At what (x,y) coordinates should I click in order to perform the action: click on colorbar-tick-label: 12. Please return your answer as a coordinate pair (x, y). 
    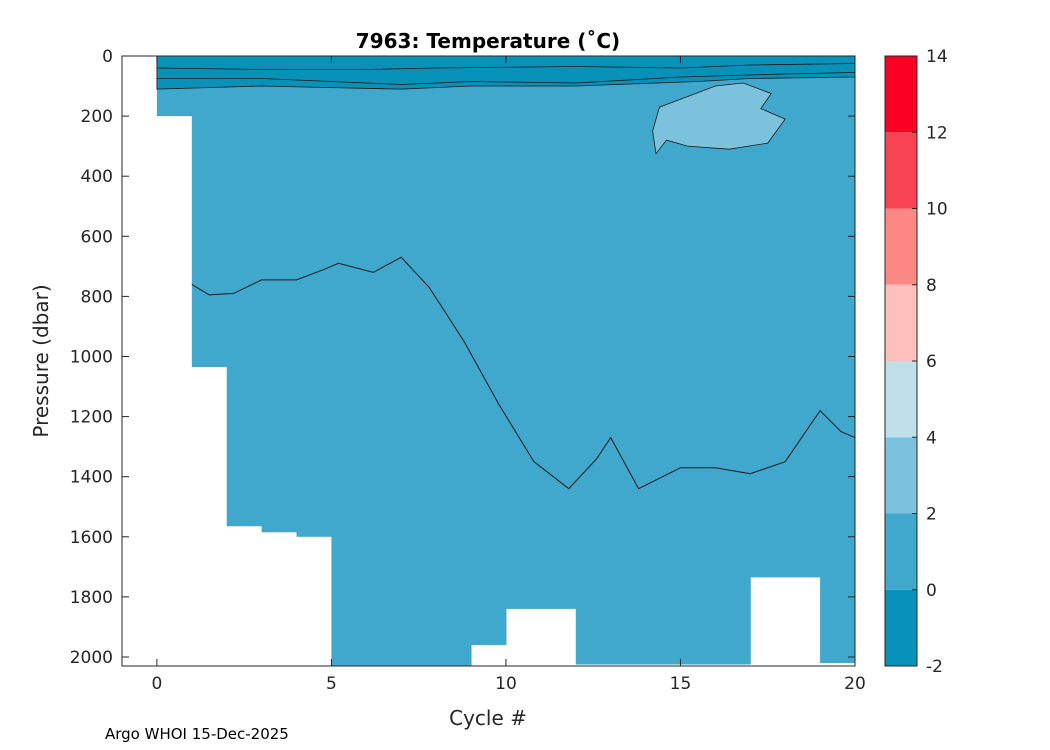
    Looking at the image, I should click on (937, 133).